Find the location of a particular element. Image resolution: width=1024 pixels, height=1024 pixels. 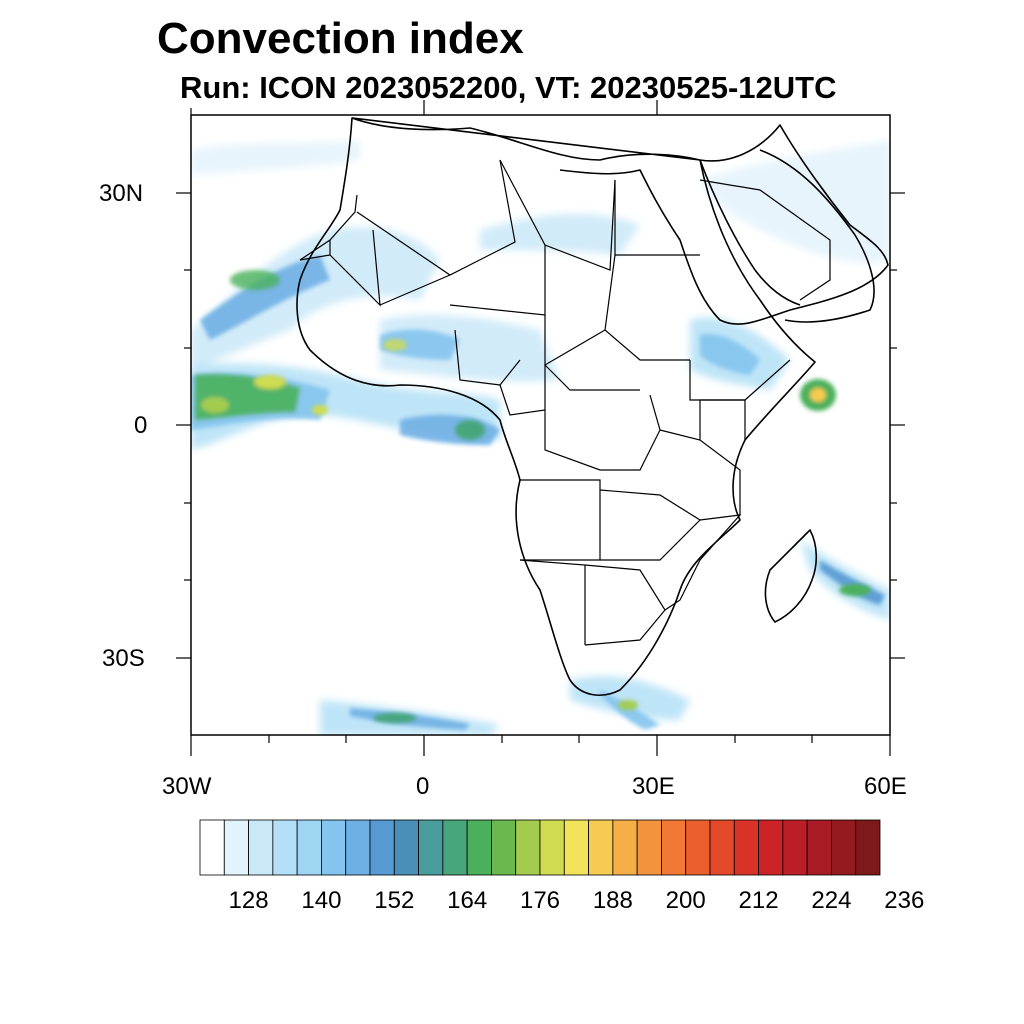

field-mid-south-africa is located at coordinates (630, 710).